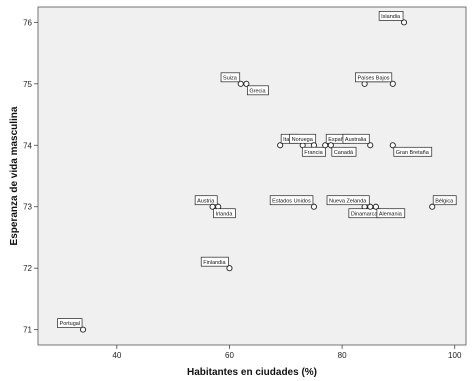 This screenshot has width=473, height=381. I want to click on point-label-text: Canadá, so click(344, 153).